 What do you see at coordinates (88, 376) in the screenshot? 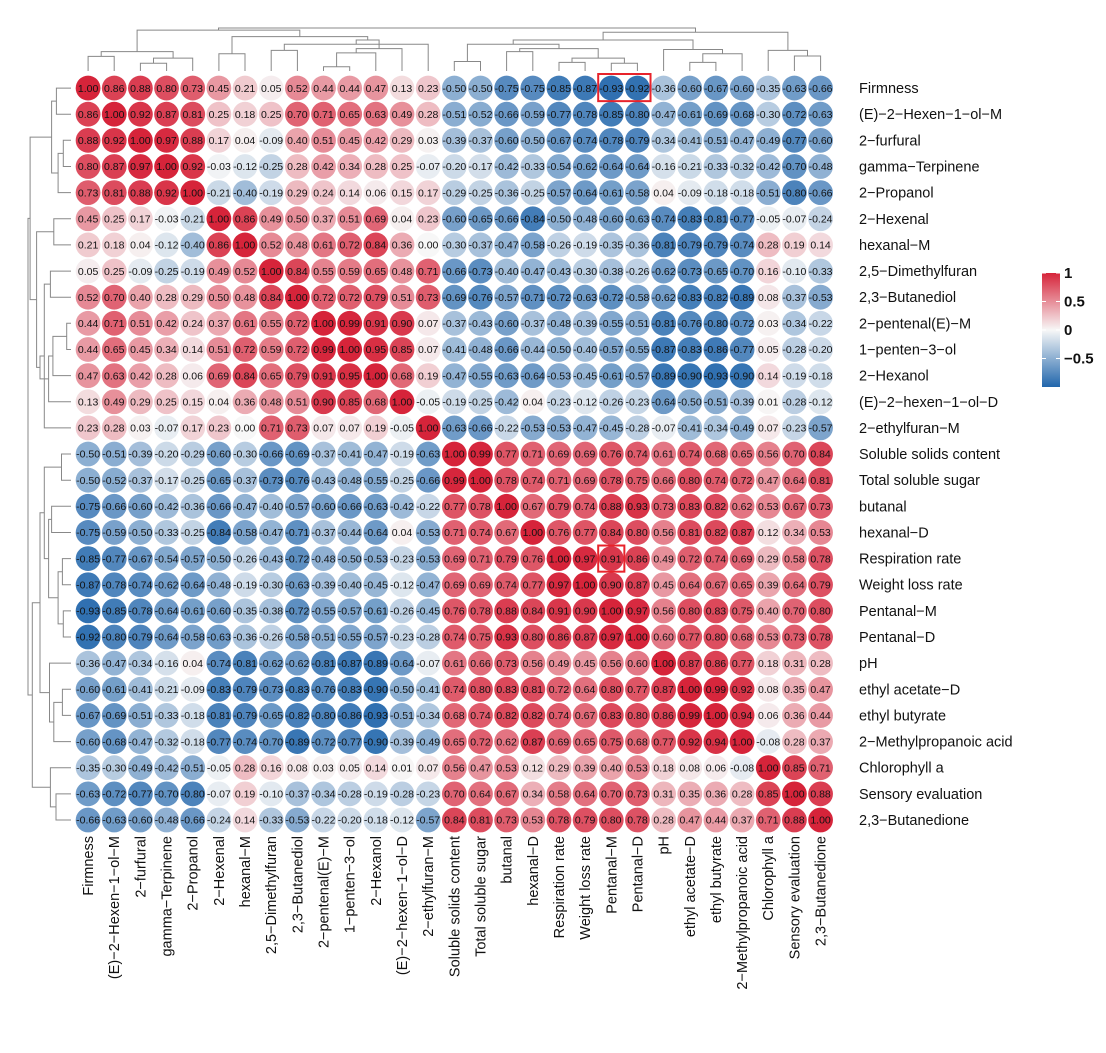
I see `cell-value: 0.47` at bounding box center [88, 376].